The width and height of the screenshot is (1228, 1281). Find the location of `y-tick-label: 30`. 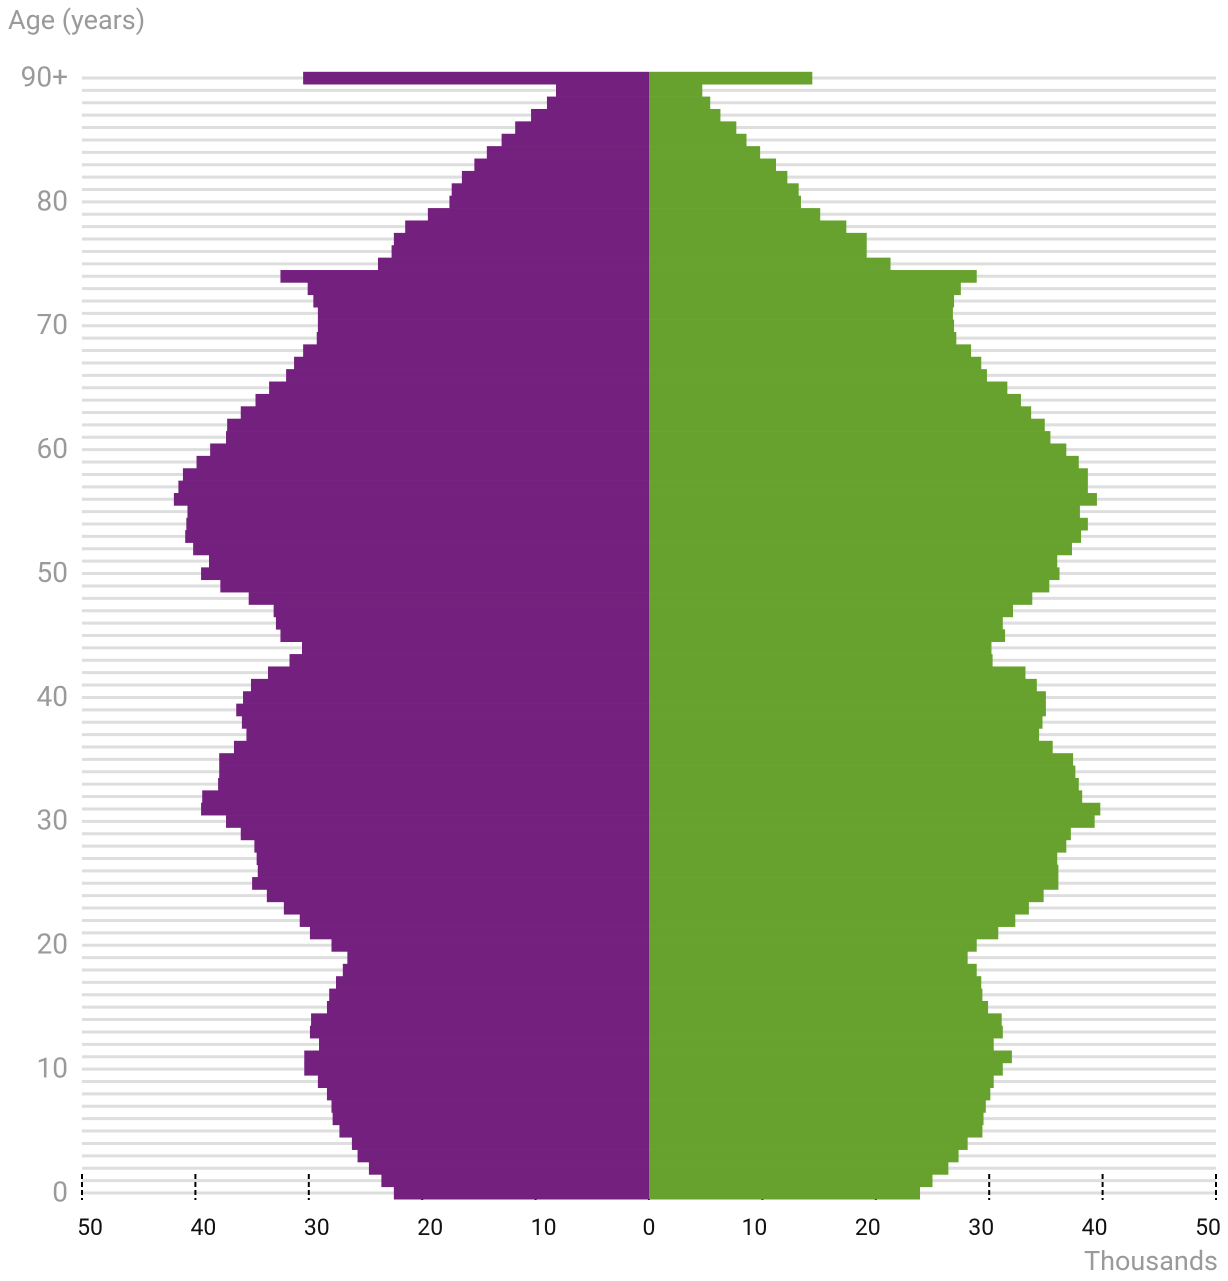

y-tick-label: 30 is located at coordinates (52, 820).